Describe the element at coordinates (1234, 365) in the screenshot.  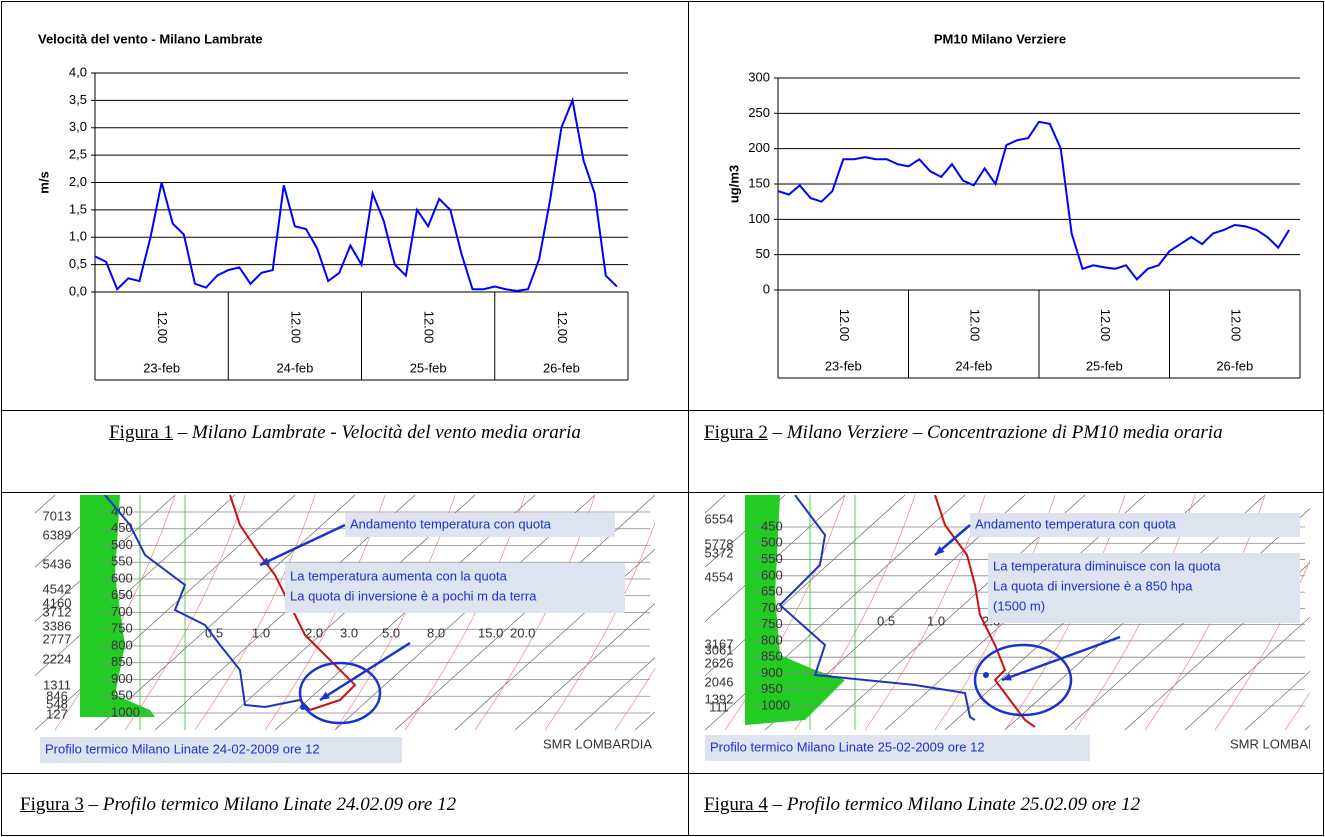
I see `x-category-label: 26-feb` at that location.